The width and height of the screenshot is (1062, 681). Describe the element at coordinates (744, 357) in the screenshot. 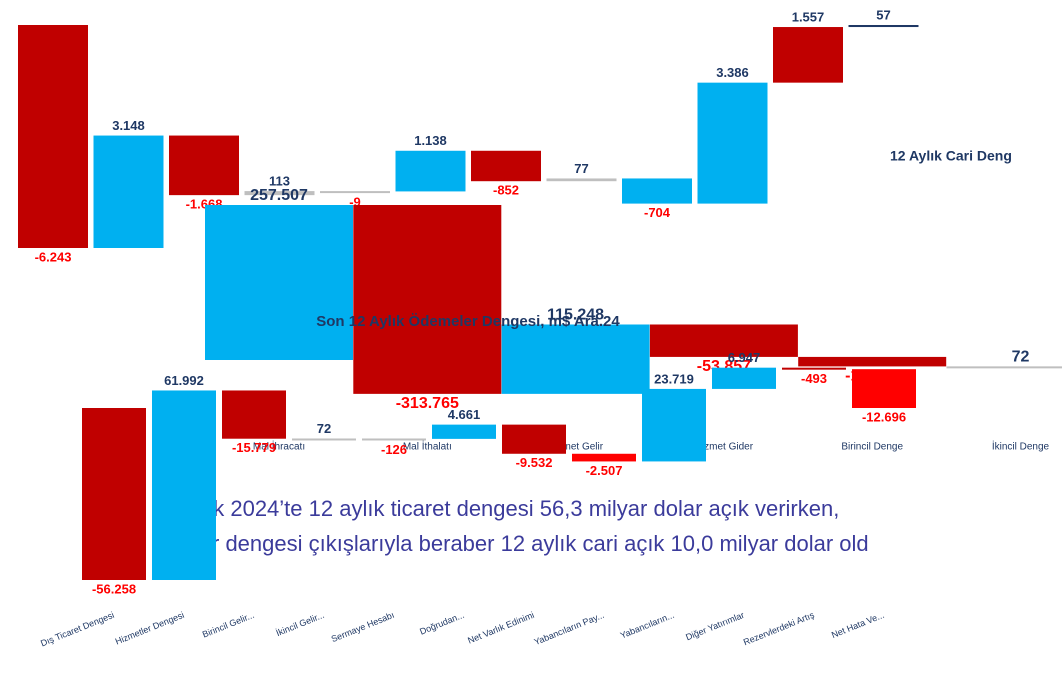

I see `value-label: 6.947` at that location.